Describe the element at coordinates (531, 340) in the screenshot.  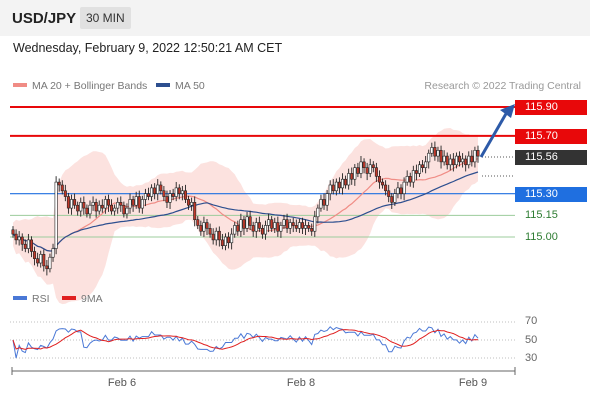
I see `rsi-tick-50: 50` at that location.